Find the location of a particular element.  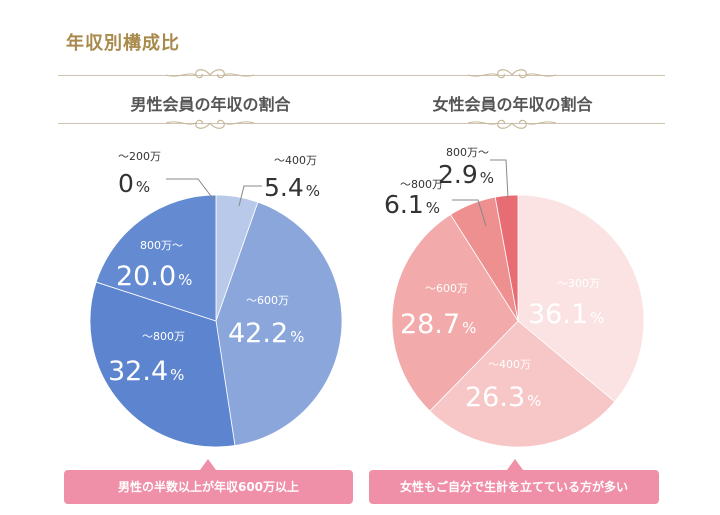

female-callout: 女性もご自分で生計を立てている方が多い is located at coordinates (514, 487).